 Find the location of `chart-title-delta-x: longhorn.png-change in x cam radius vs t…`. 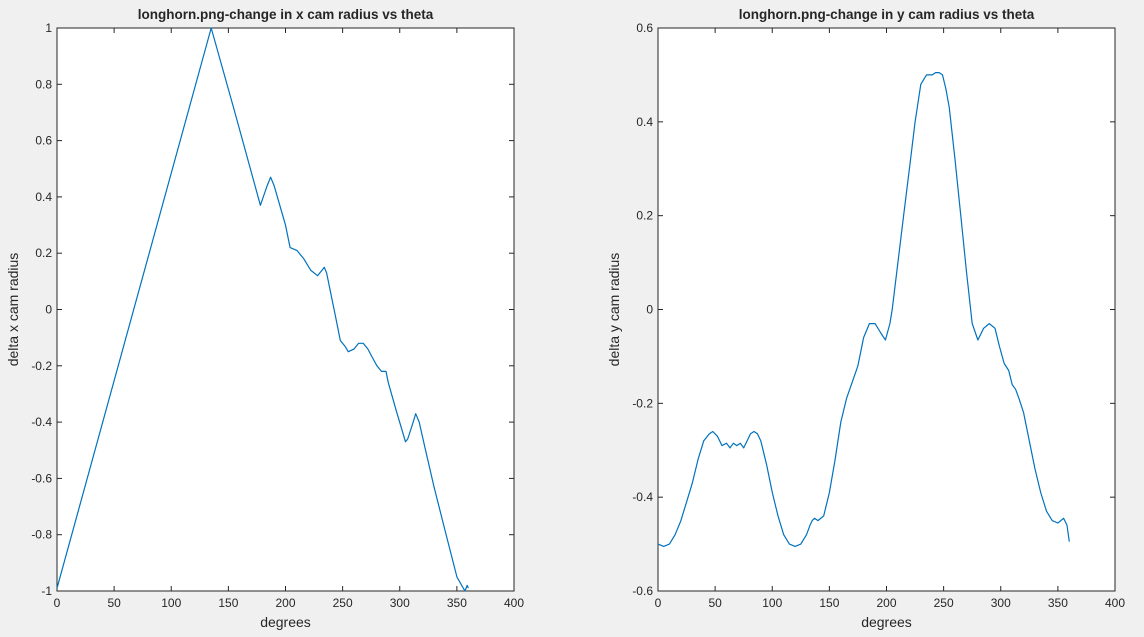

chart-title-delta-x: longhorn.png-change in x cam radius vs t… is located at coordinates (286, 14).